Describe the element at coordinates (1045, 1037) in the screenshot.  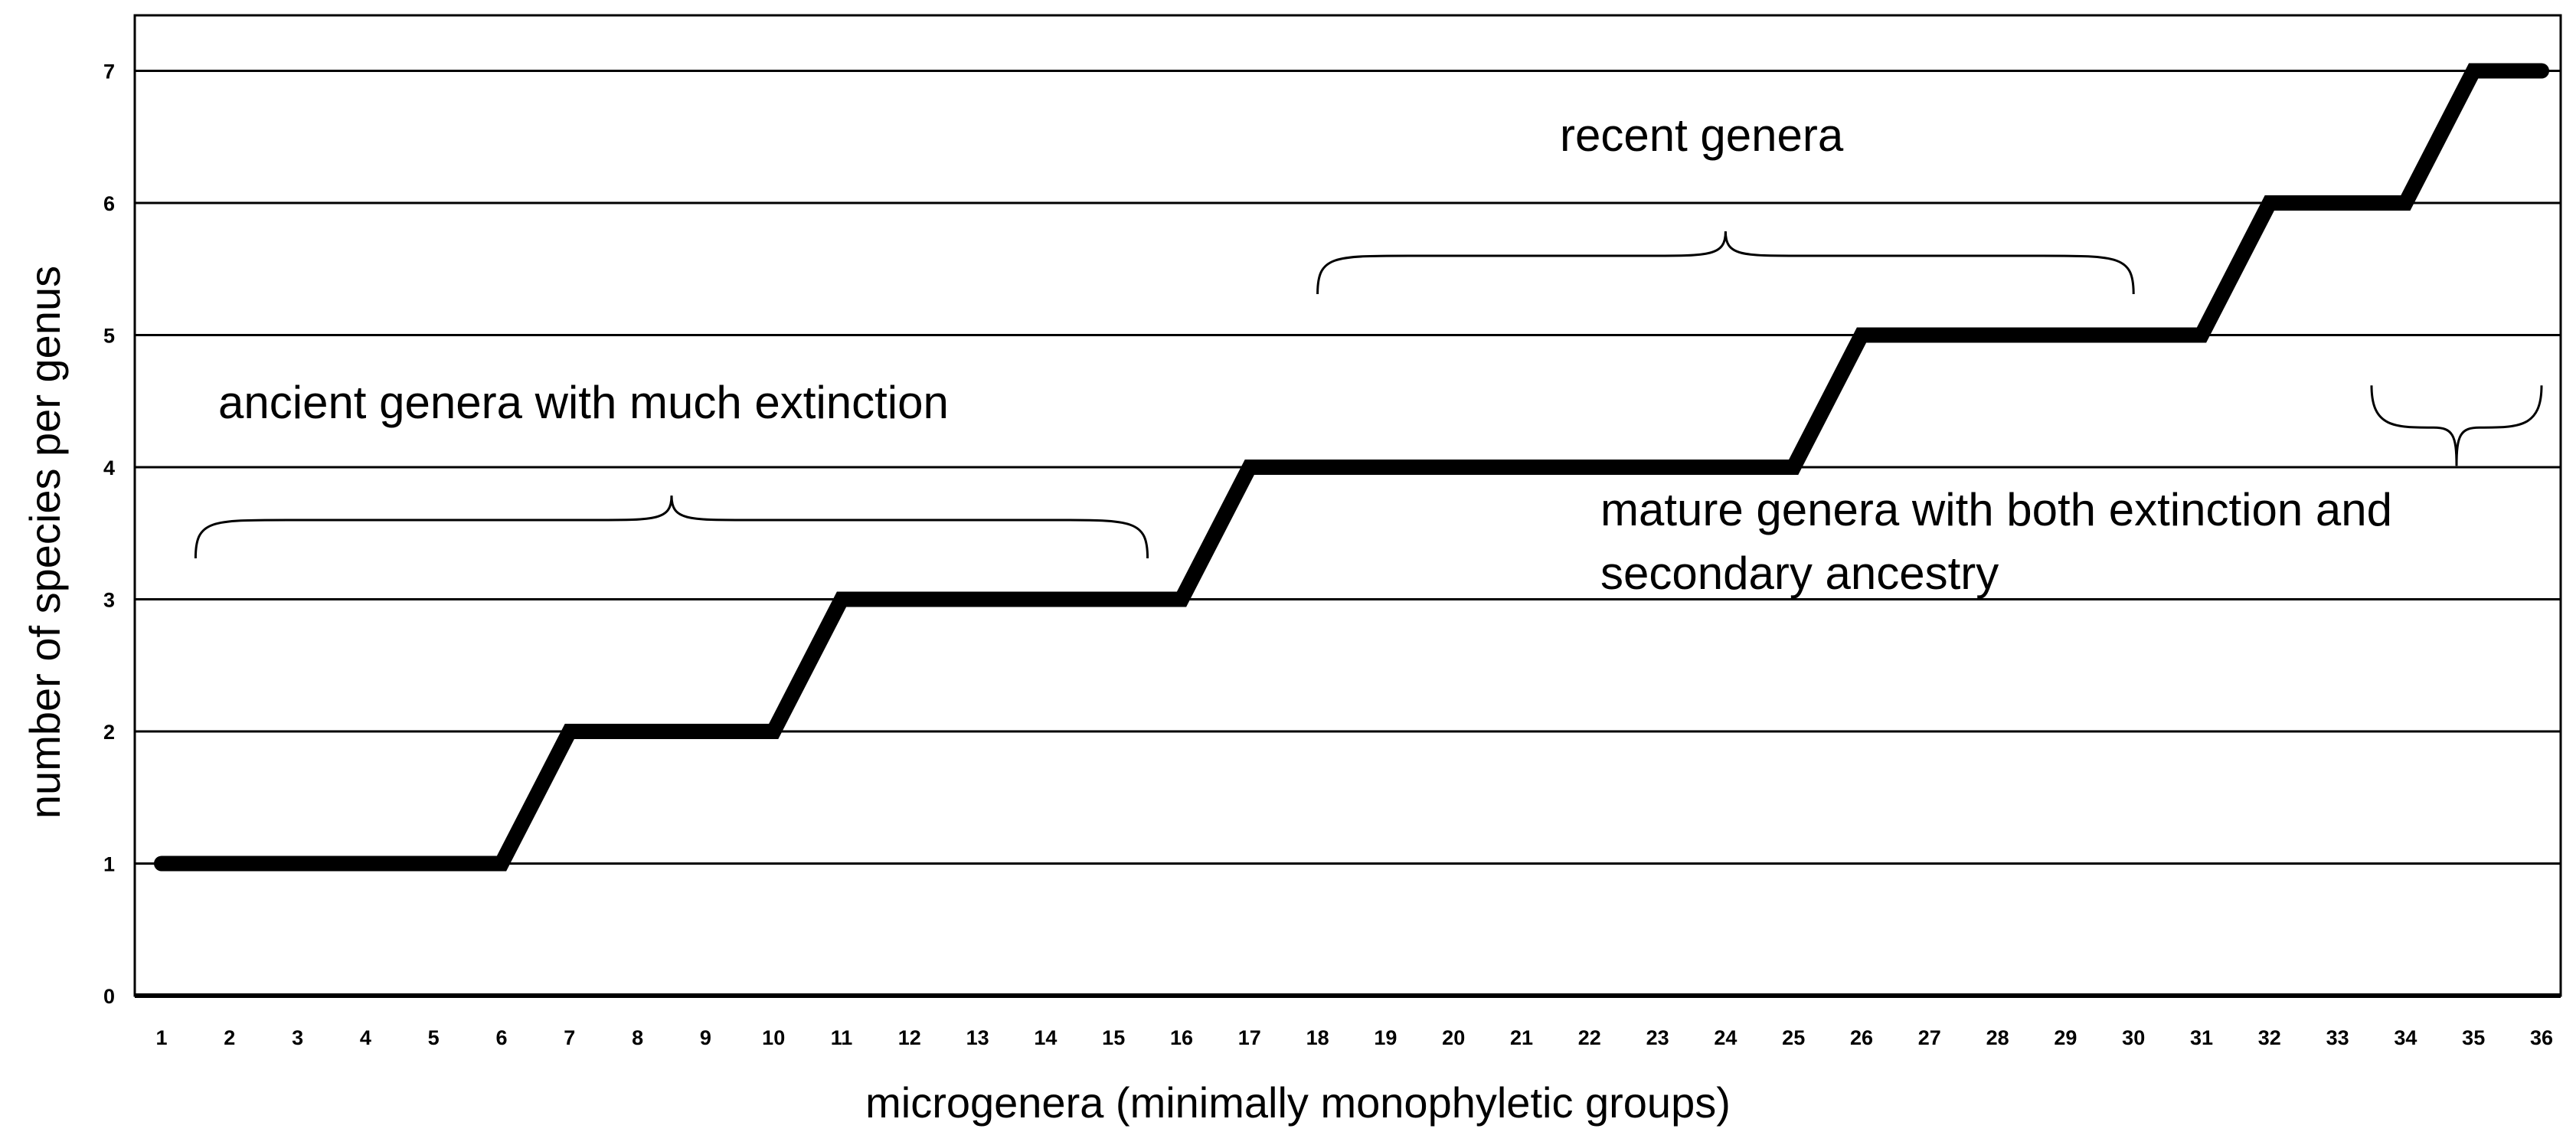
I see `x-tick-label-14: 14` at that location.